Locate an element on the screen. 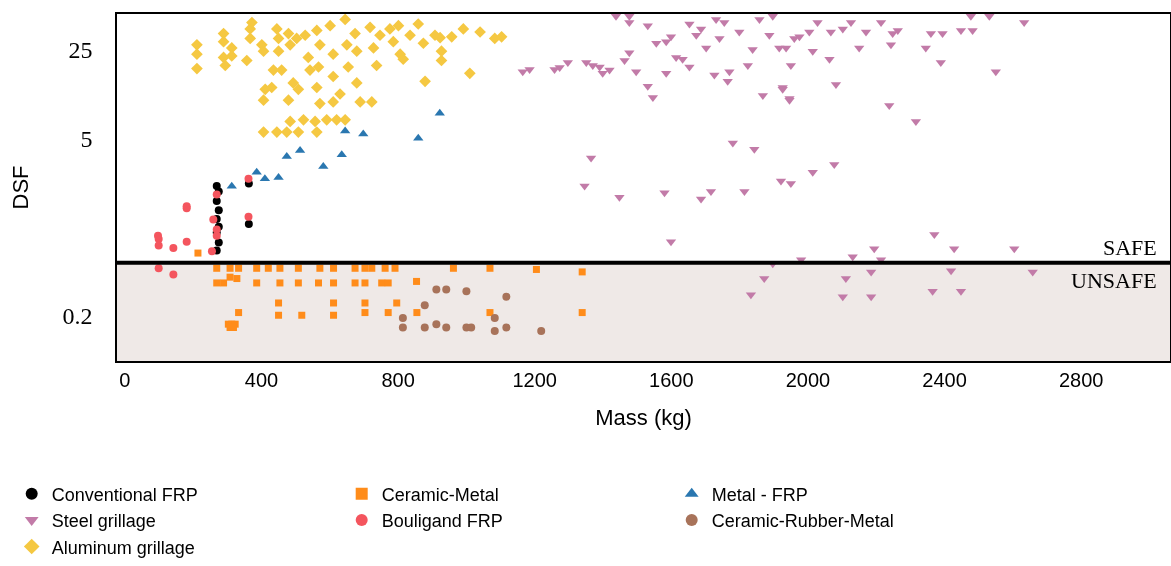  x-tick-label: 2800 is located at coordinates (1081, 379).